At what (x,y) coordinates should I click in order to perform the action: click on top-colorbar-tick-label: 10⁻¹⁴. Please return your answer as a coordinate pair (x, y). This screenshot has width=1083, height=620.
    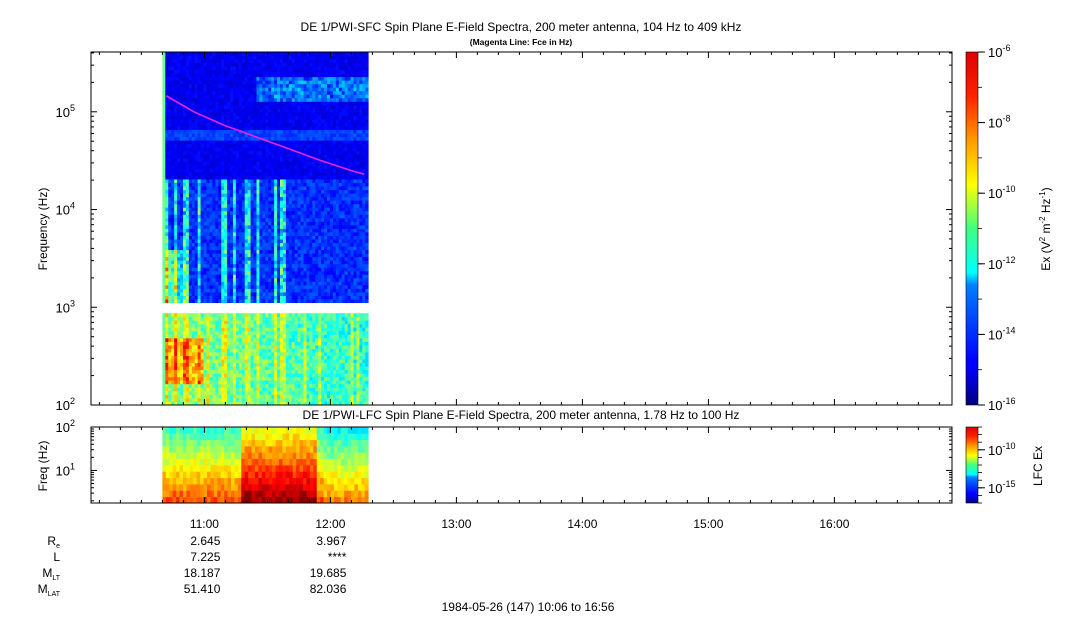
    Looking at the image, I should click on (1001, 333).